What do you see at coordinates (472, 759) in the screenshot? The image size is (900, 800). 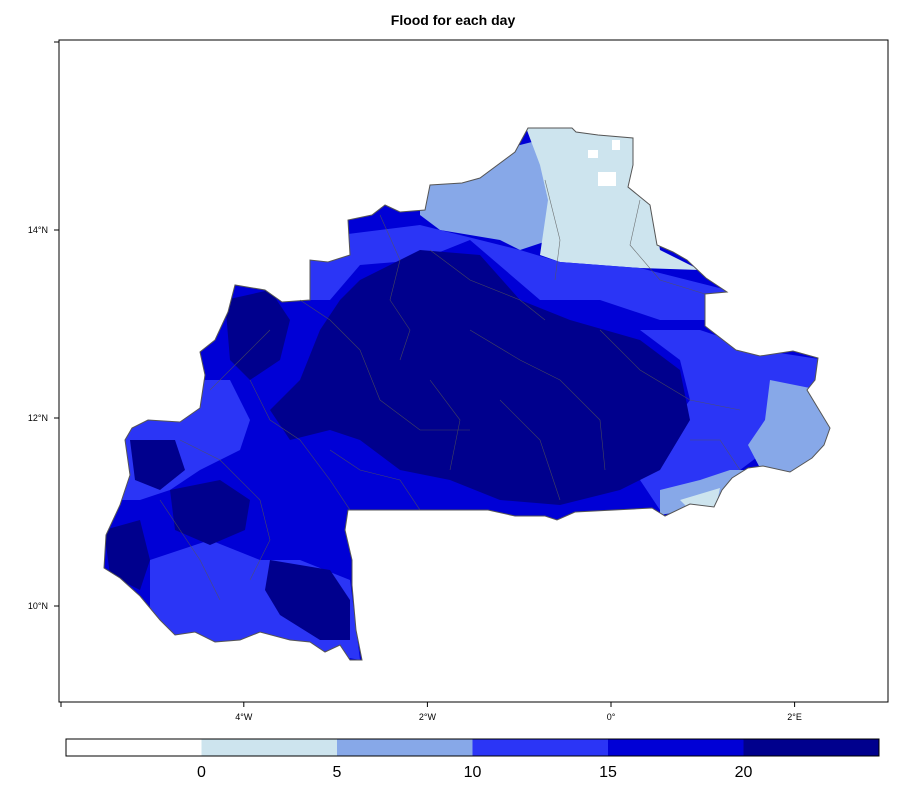 I see `color-legend: 0 5 10 15 20` at bounding box center [472, 759].